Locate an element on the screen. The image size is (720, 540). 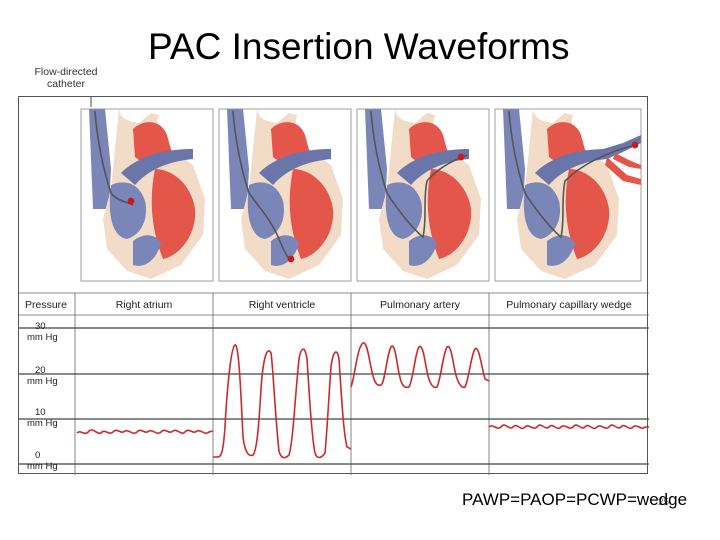
scale-unit-10: mm Hg is located at coordinates (42, 423).